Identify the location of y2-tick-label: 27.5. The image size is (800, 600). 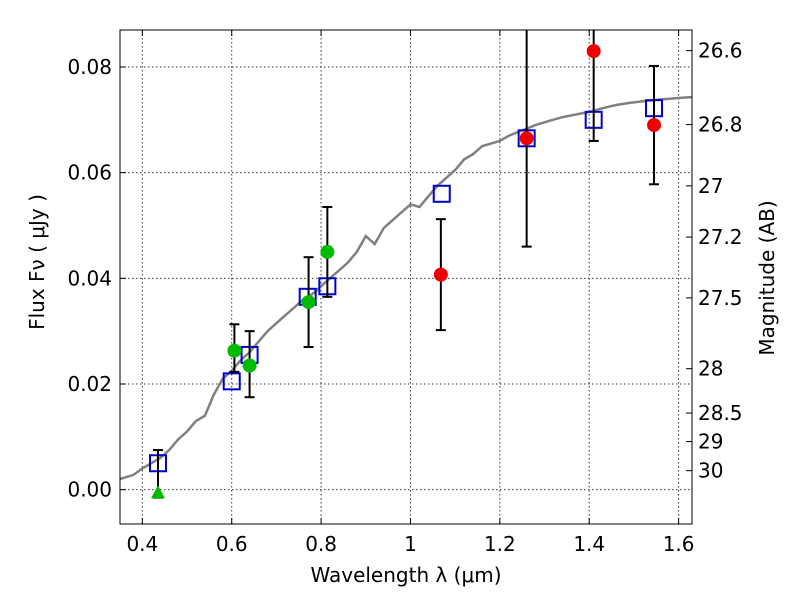
(720, 298).